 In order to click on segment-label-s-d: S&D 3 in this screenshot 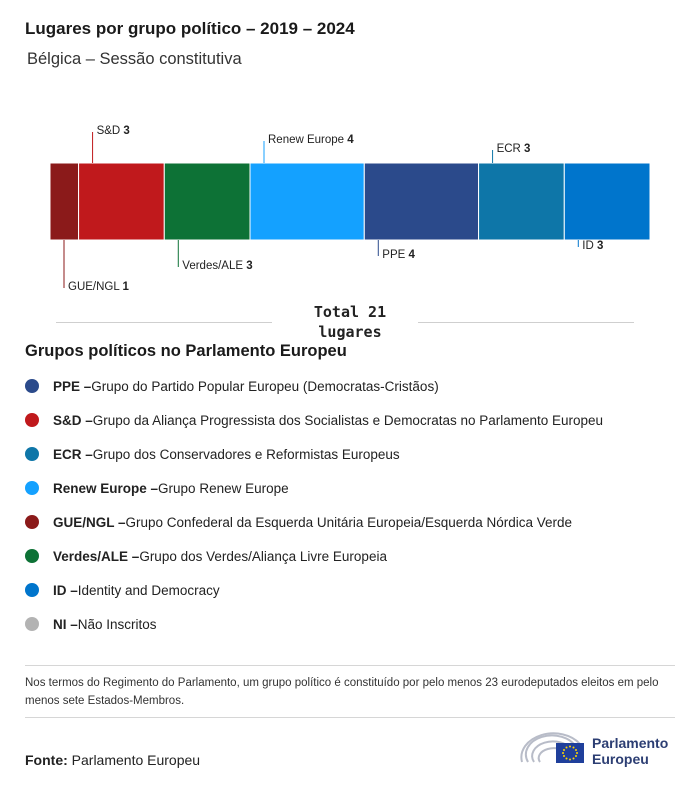, I will do `click(113, 131)`.